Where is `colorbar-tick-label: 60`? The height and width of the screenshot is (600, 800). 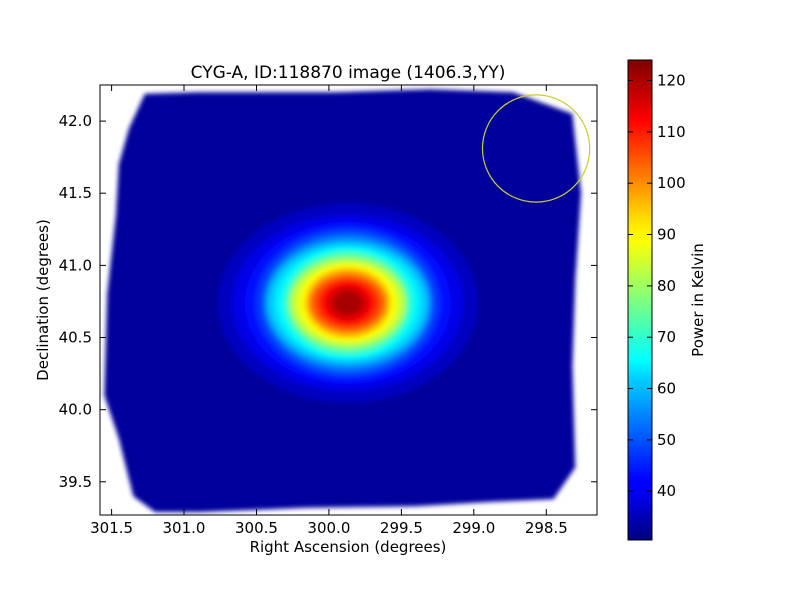 colorbar-tick-label: 60 is located at coordinates (666, 389).